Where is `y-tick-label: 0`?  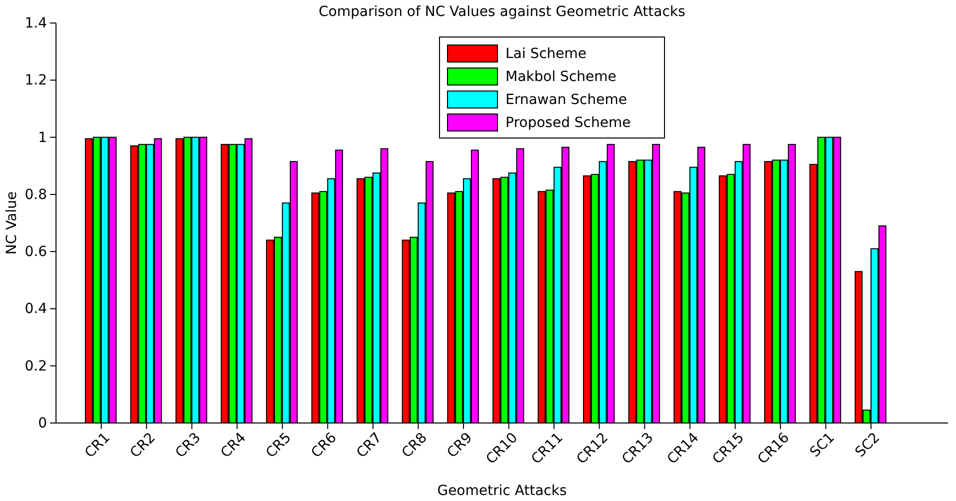
y-tick-label: 0 is located at coordinates (42, 423).